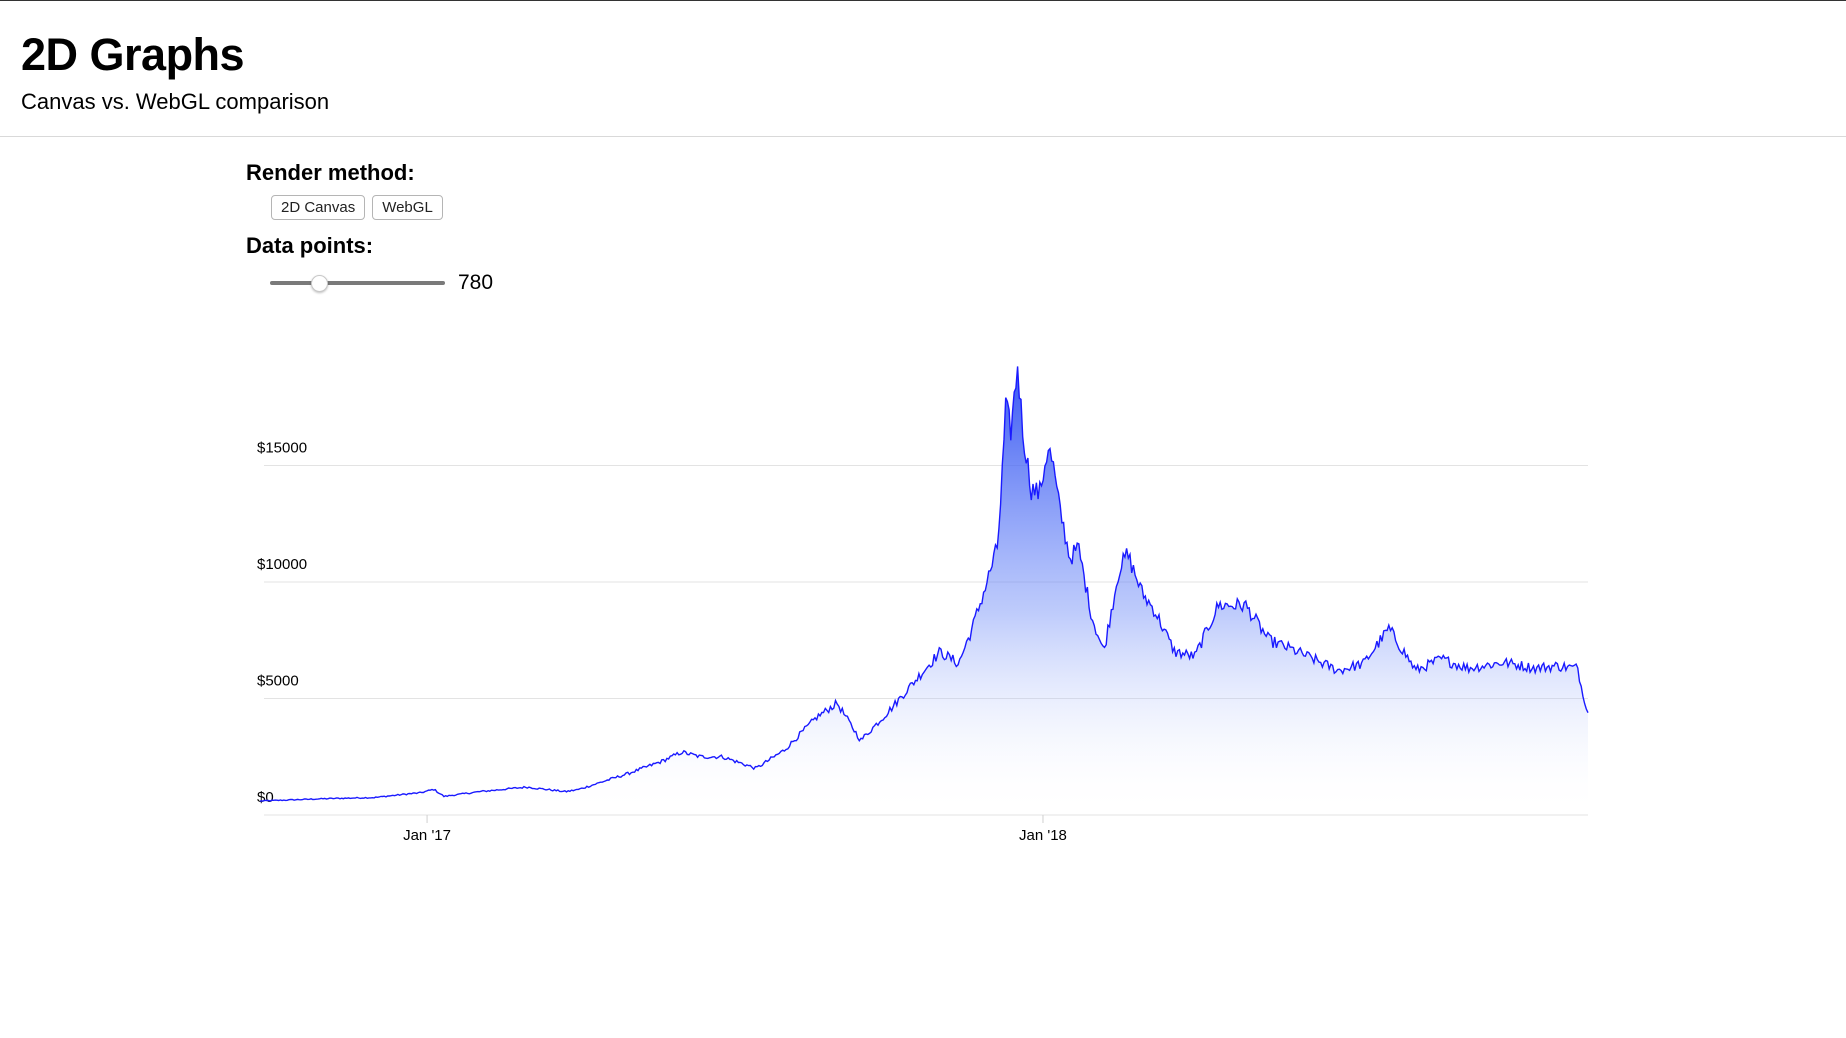 The width and height of the screenshot is (1846, 1038). I want to click on slider-rail, so click(357, 283).